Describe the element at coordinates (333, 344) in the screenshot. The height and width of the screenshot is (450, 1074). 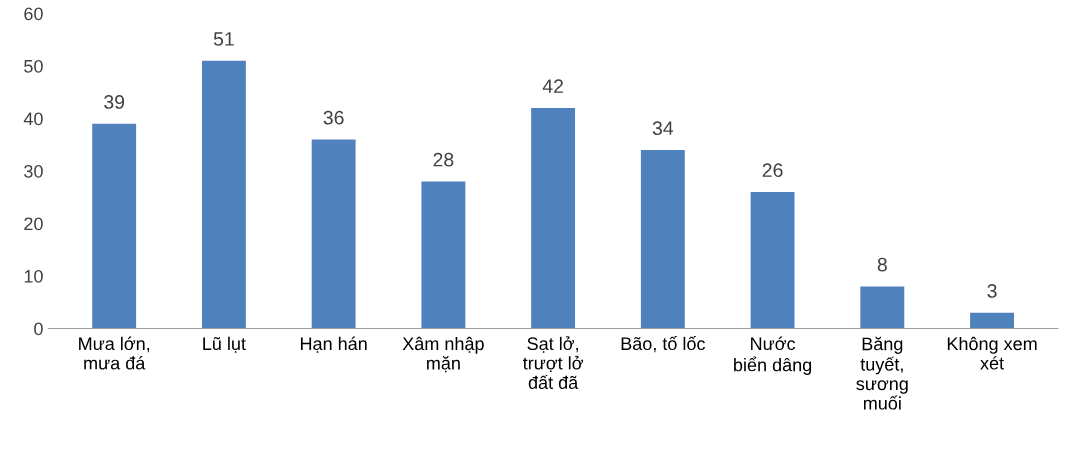
I see `x-tick-label: Hạn hán` at that location.